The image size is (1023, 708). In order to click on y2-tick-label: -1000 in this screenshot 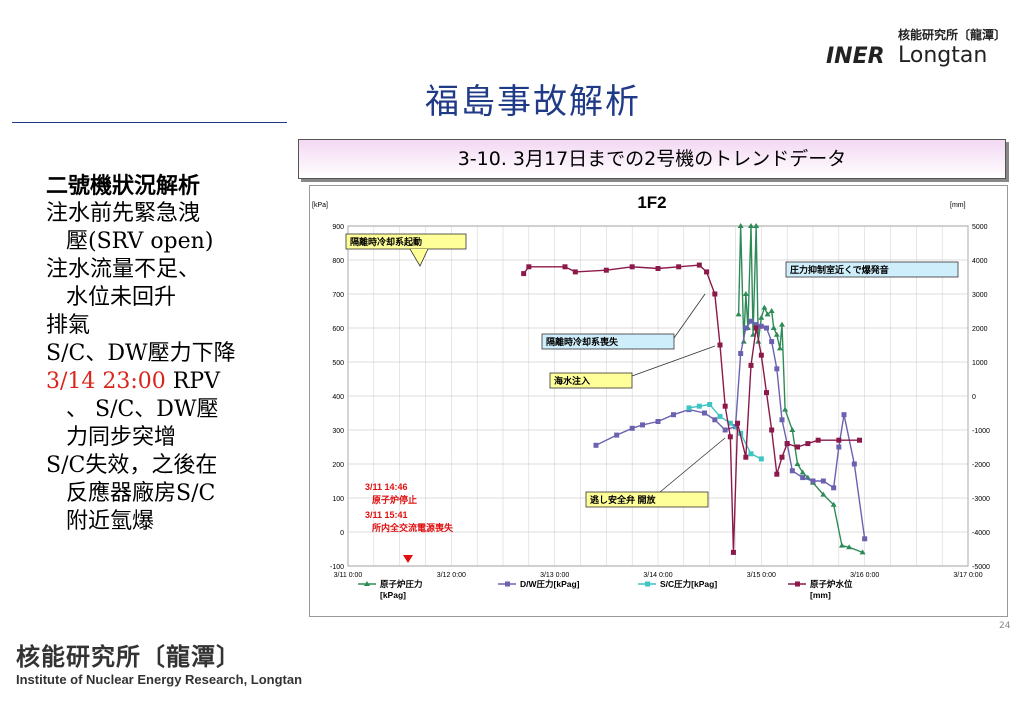, I will do `click(981, 431)`.